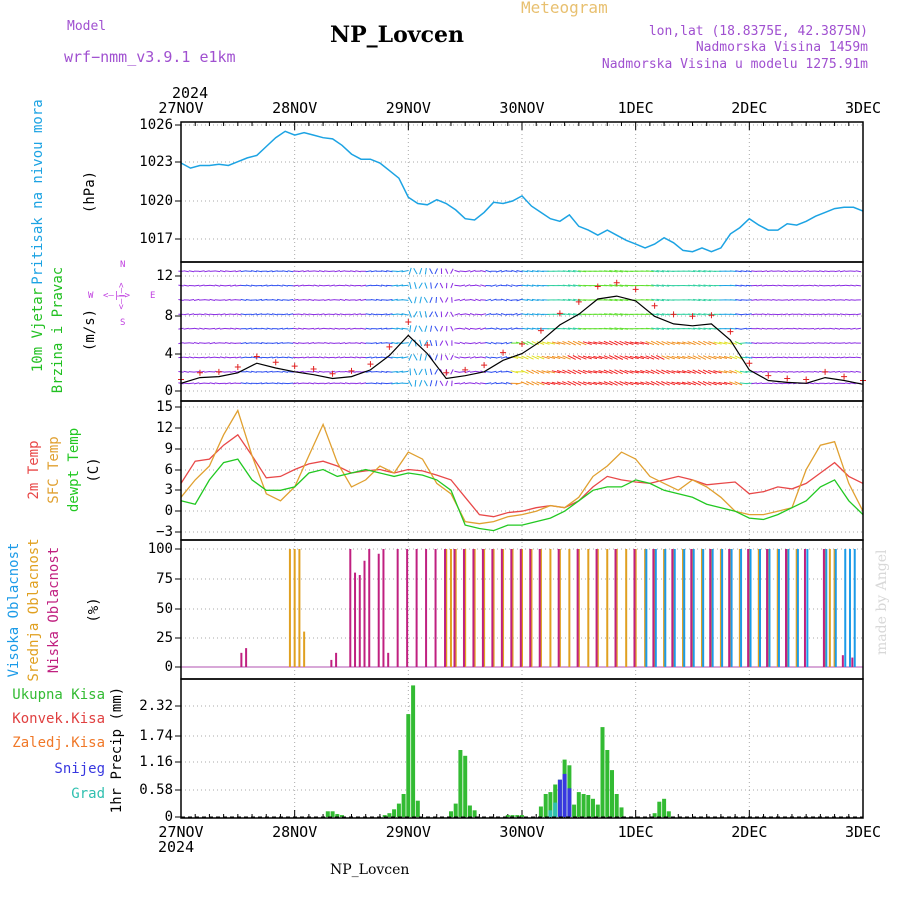 This screenshot has height=900, width=900. Describe the element at coordinates (522, 475) in the screenshot. I see `temp-line-t2m` at that location.